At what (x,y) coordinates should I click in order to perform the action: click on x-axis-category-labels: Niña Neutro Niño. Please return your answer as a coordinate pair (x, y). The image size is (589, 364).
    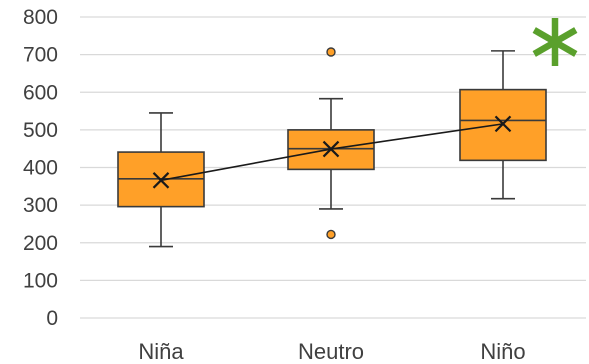
    Looking at the image, I should click on (331, 351).